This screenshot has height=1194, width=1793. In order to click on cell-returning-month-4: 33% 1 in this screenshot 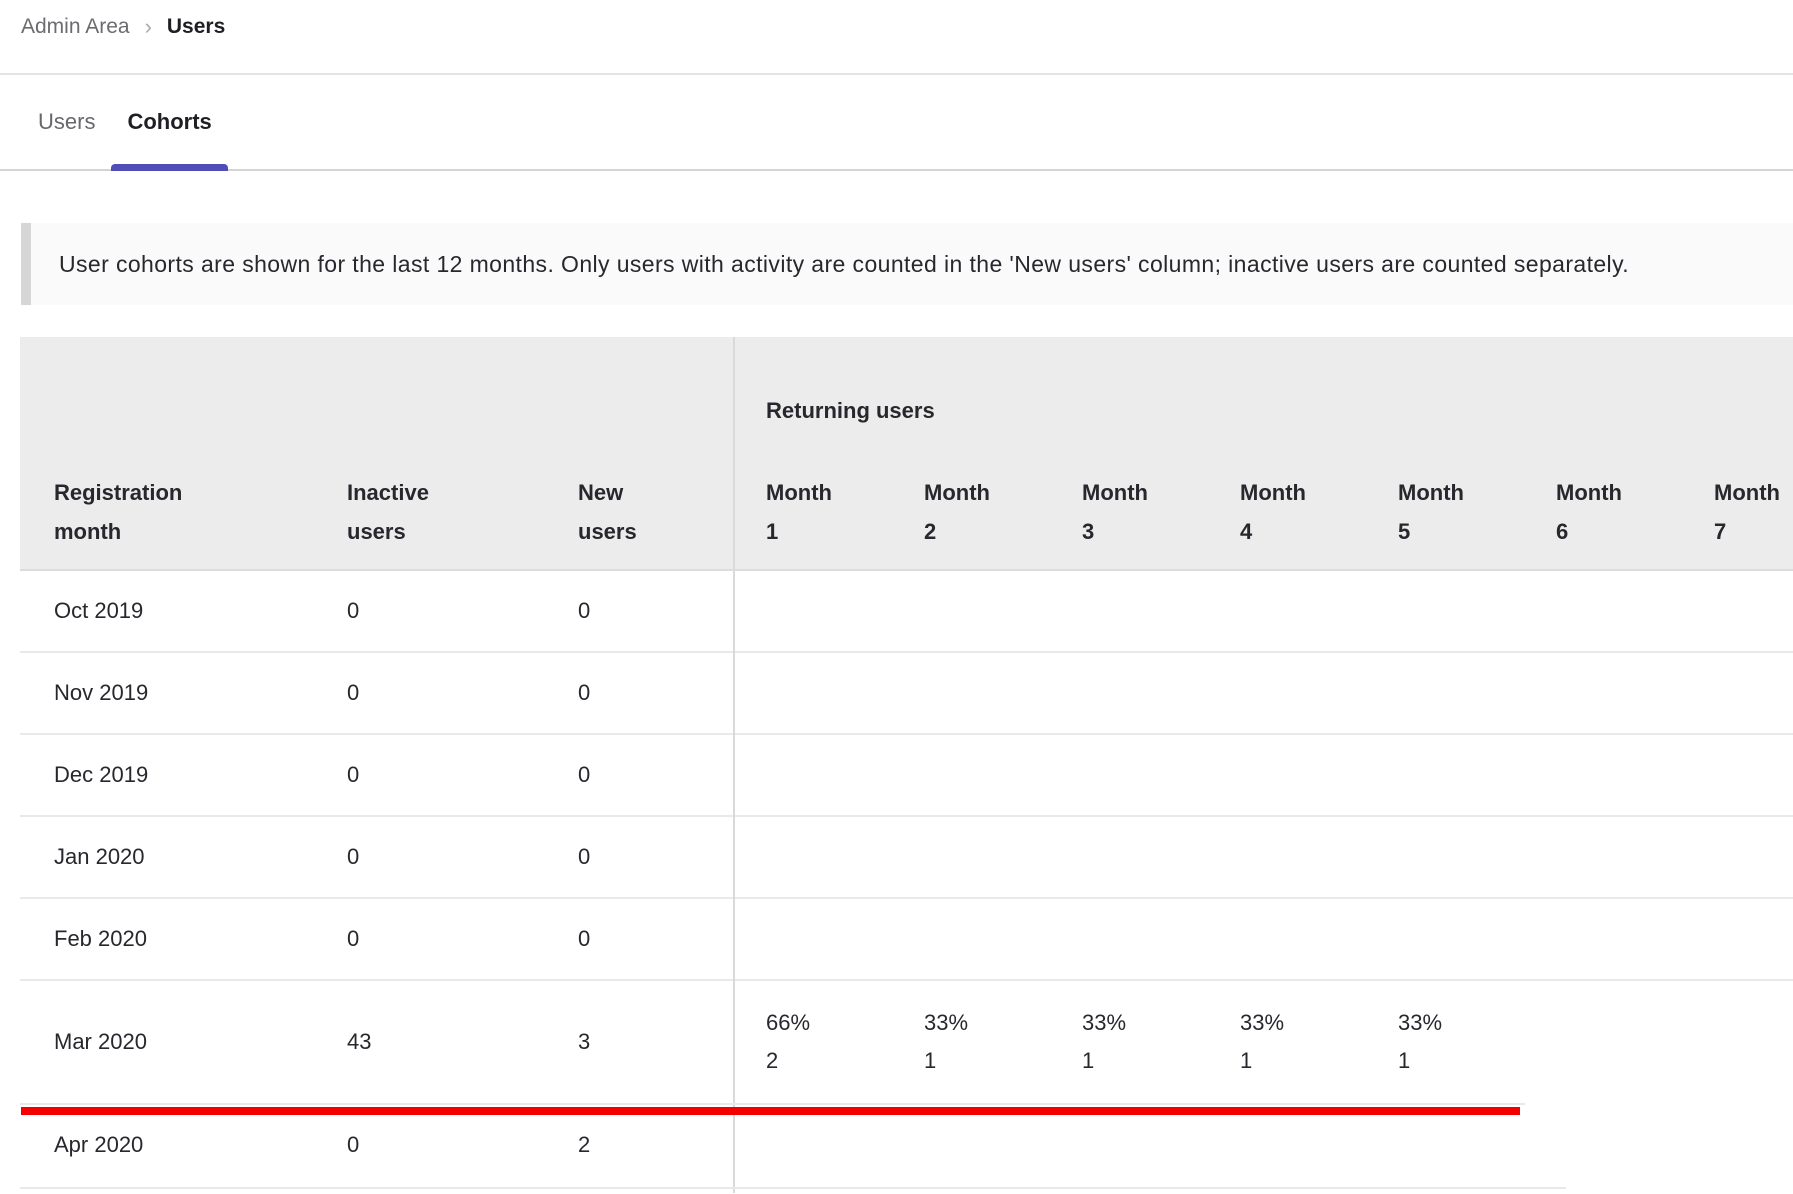, I will do `click(1286, 1042)`.